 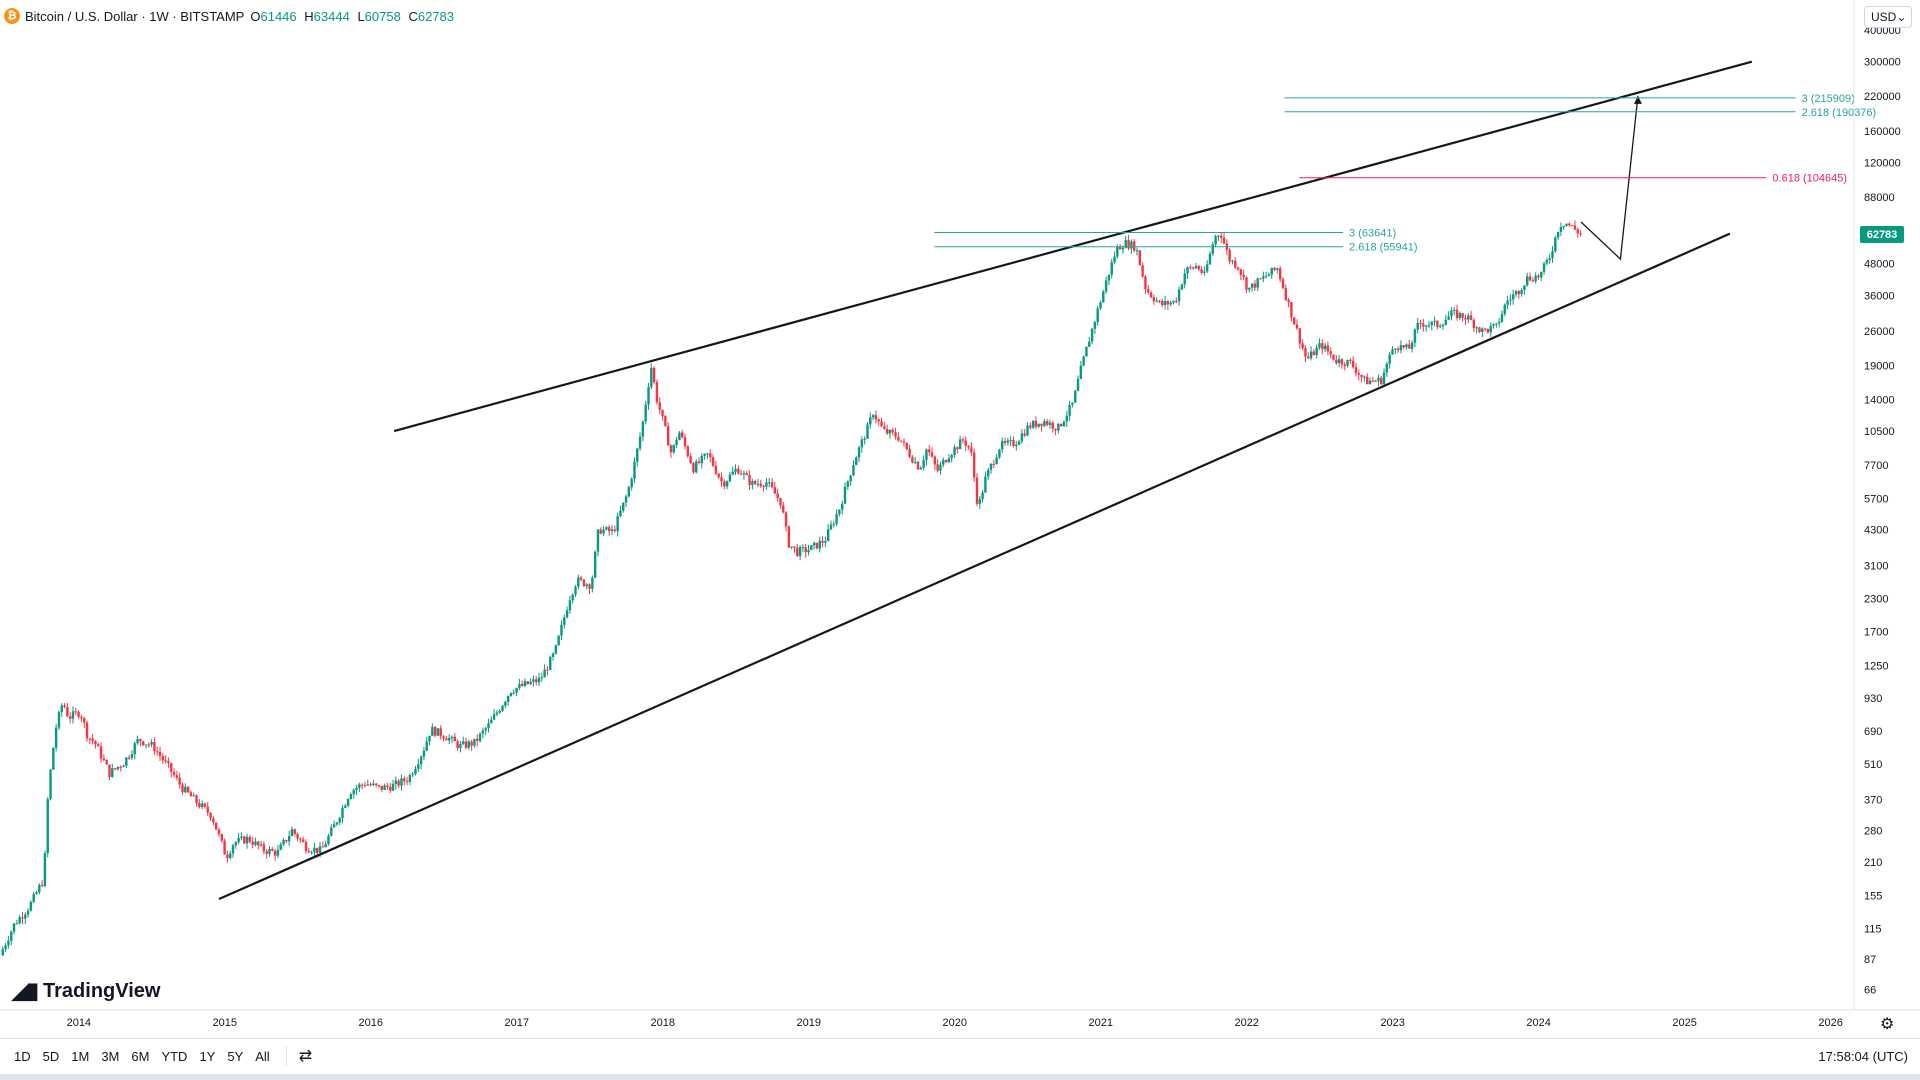 What do you see at coordinates (86, 991) in the screenshot?
I see `tradingview-logo: ◢▮ TradingView` at bounding box center [86, 991].